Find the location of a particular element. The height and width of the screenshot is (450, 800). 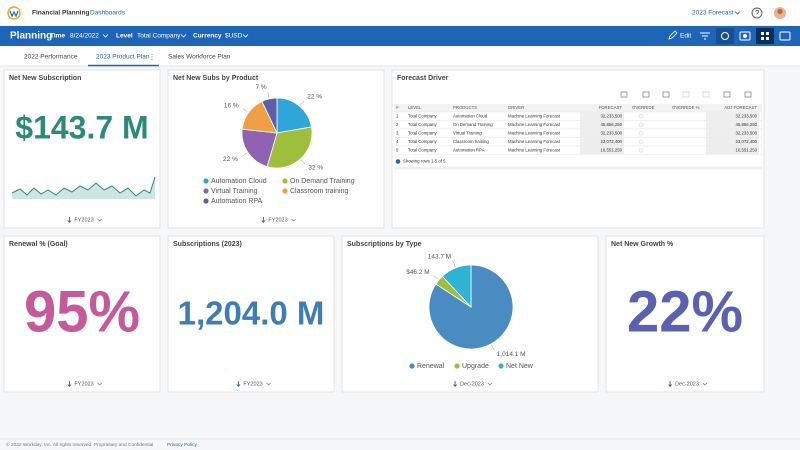

dashboards-link: Dashboards is located at coordinates (108, 13).